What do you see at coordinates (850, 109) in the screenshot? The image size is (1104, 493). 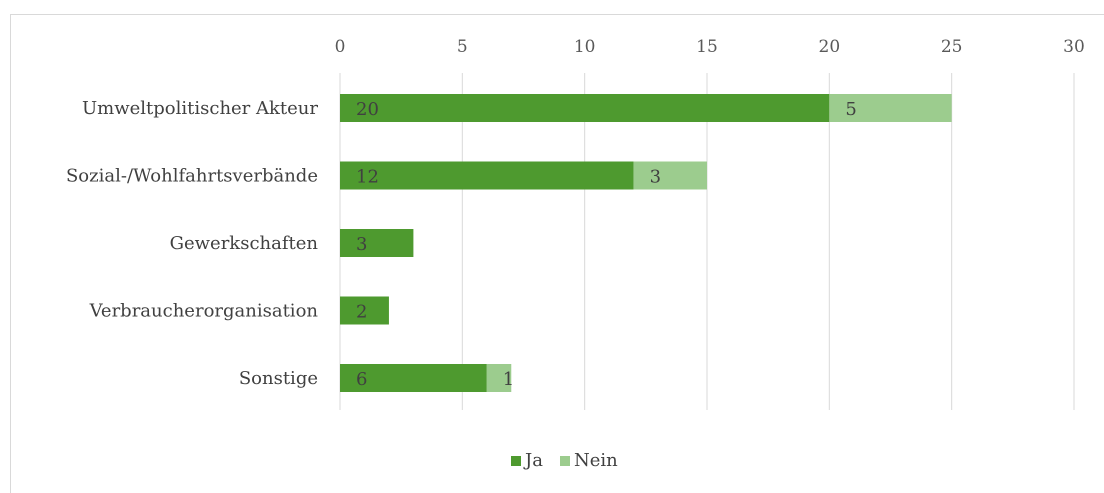 I see `data-label-nein: 5` at bounding box center [850, 109].